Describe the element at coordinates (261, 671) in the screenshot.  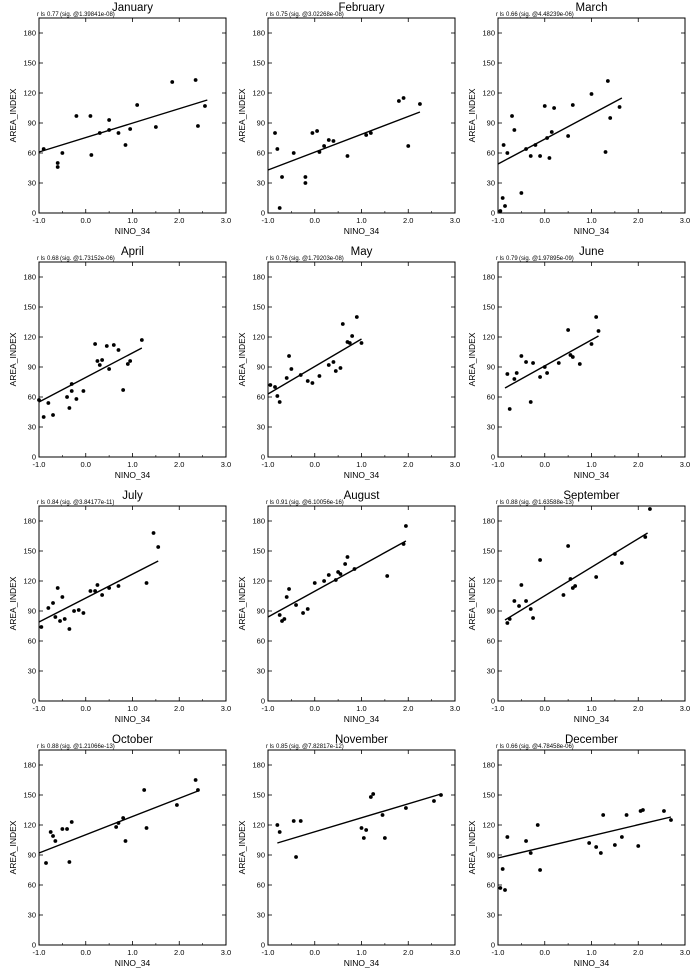
I see `y-tick-label: 30` at that location.